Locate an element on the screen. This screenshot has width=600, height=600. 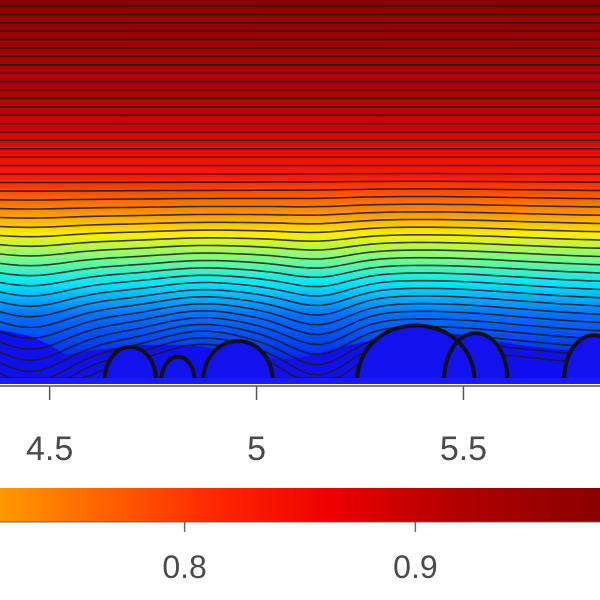
surface-bumps is located at coordinates (351, 353).